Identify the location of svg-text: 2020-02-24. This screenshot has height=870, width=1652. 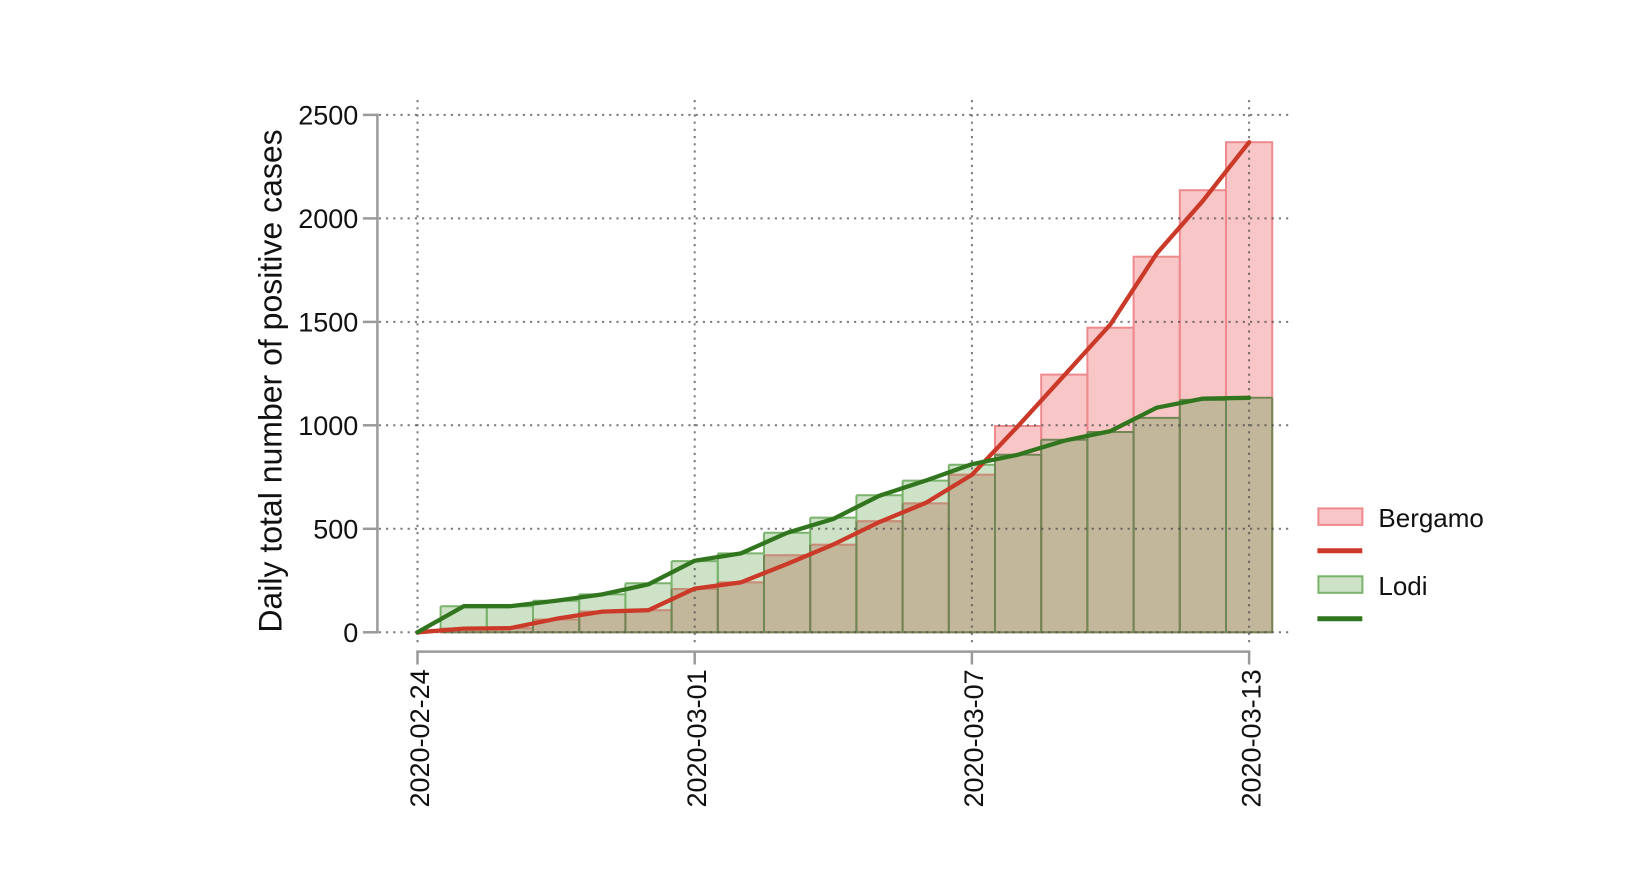
(420, 738).